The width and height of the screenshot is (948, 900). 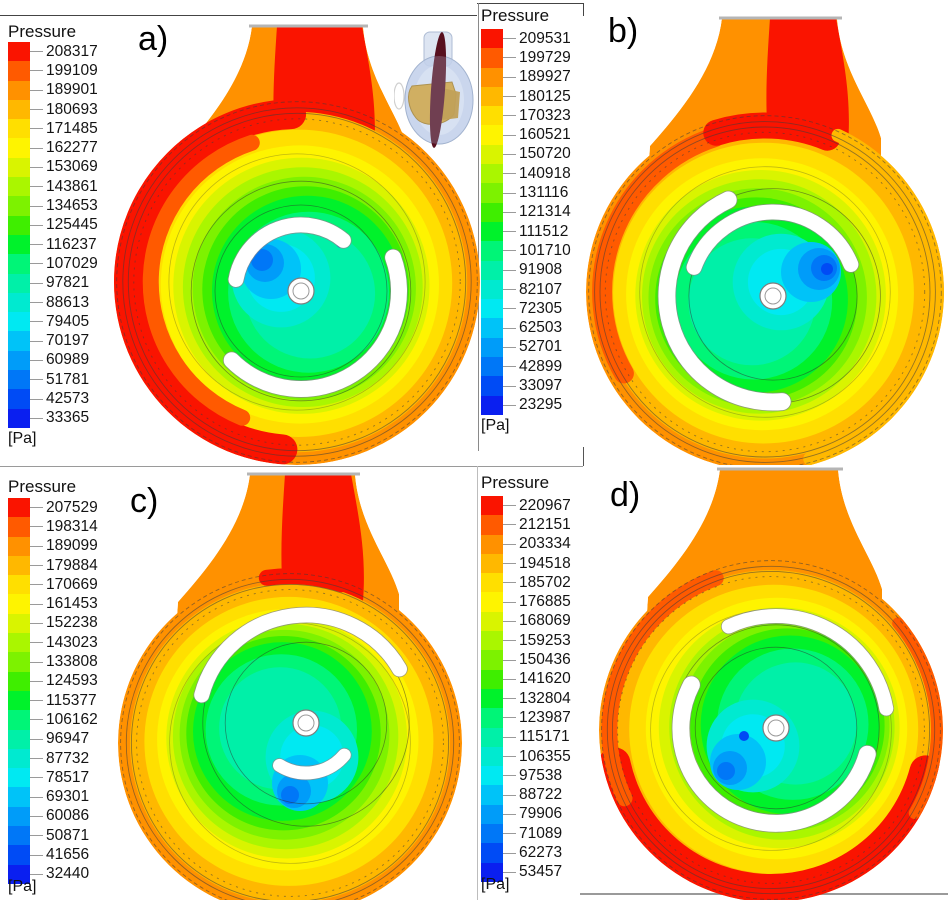 What do you see at coordinates (545, 621) in the screenshot?
I see `legend-value: 168069` at bounding box center [545, 621].